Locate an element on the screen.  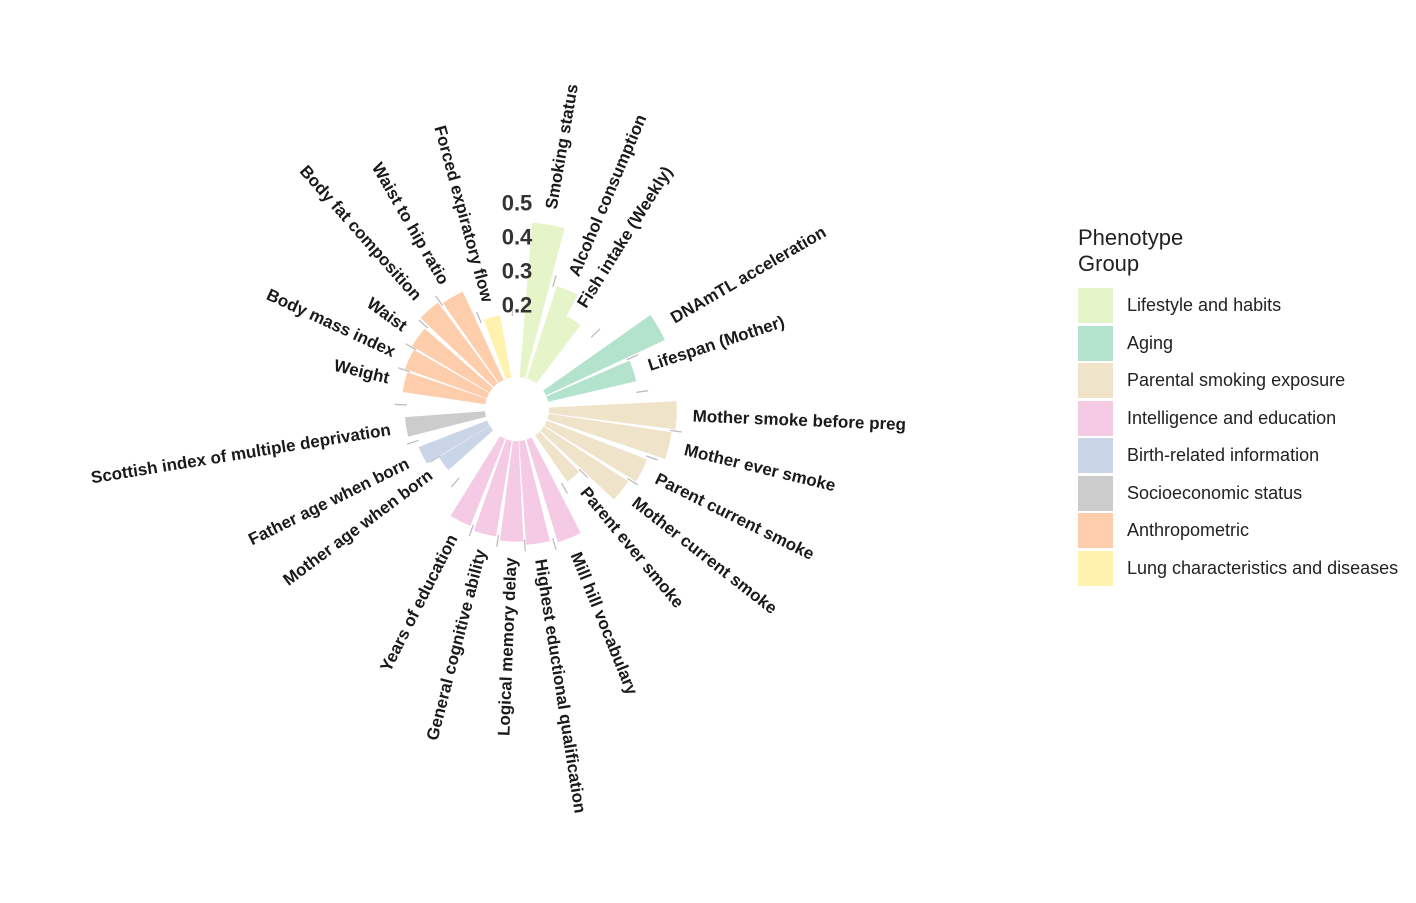
legend-label: Intelligence and education is located at coordinates (1232, 417).